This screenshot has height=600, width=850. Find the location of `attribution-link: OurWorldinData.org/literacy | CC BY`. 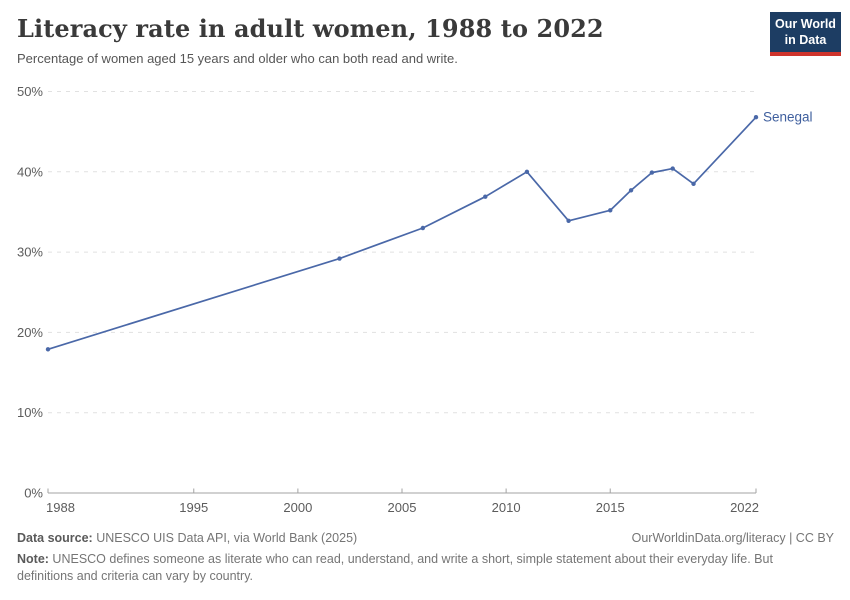

attribution-link: OurWorldinData.org/literacy | CC BY is located at coordinates (732, 538).